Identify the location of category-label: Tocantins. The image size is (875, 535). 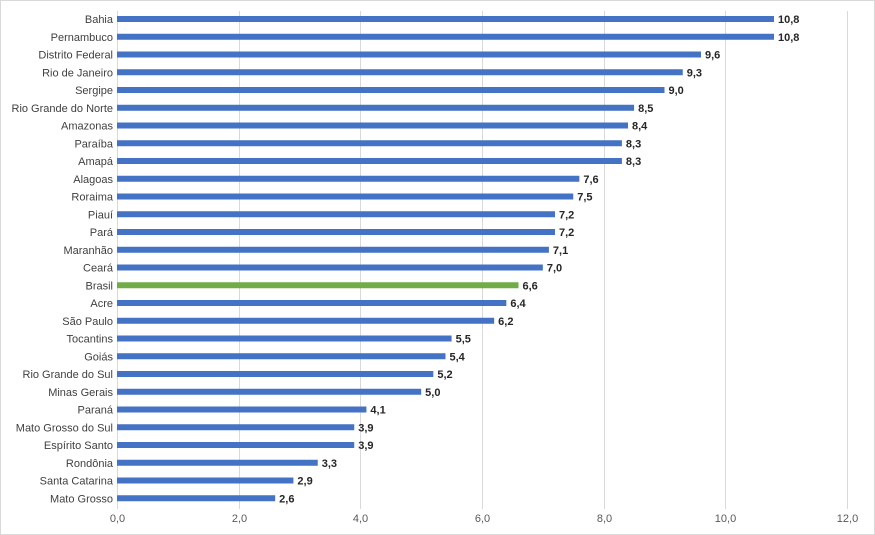
(90, 340).